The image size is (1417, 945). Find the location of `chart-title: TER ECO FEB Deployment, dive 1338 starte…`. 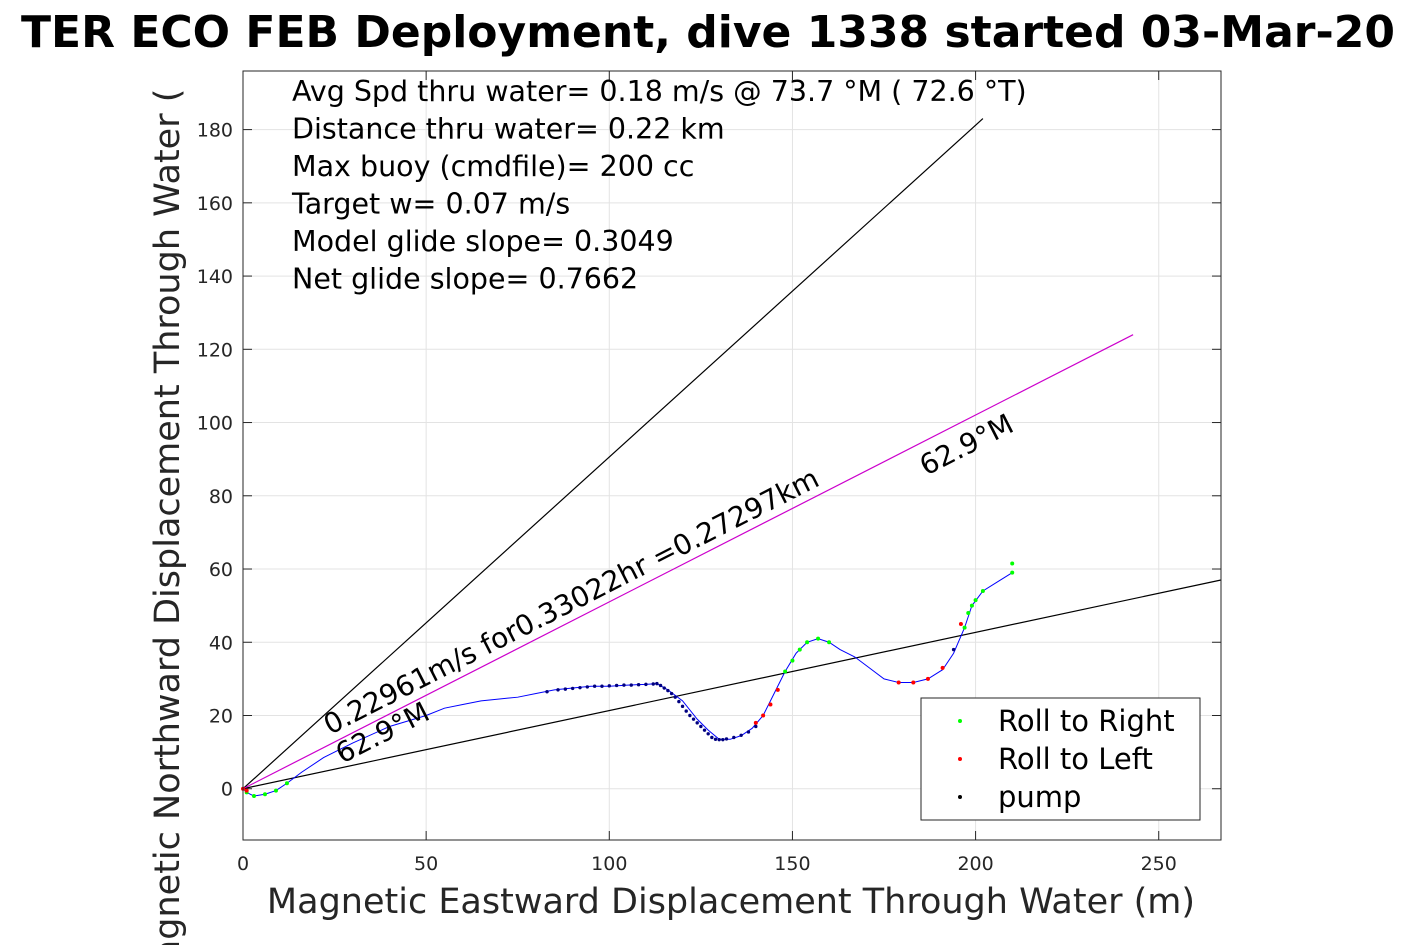

chart-title: TER ECO FEB Deployment, dive 1338 starte… is located at coordinates (708, 32).